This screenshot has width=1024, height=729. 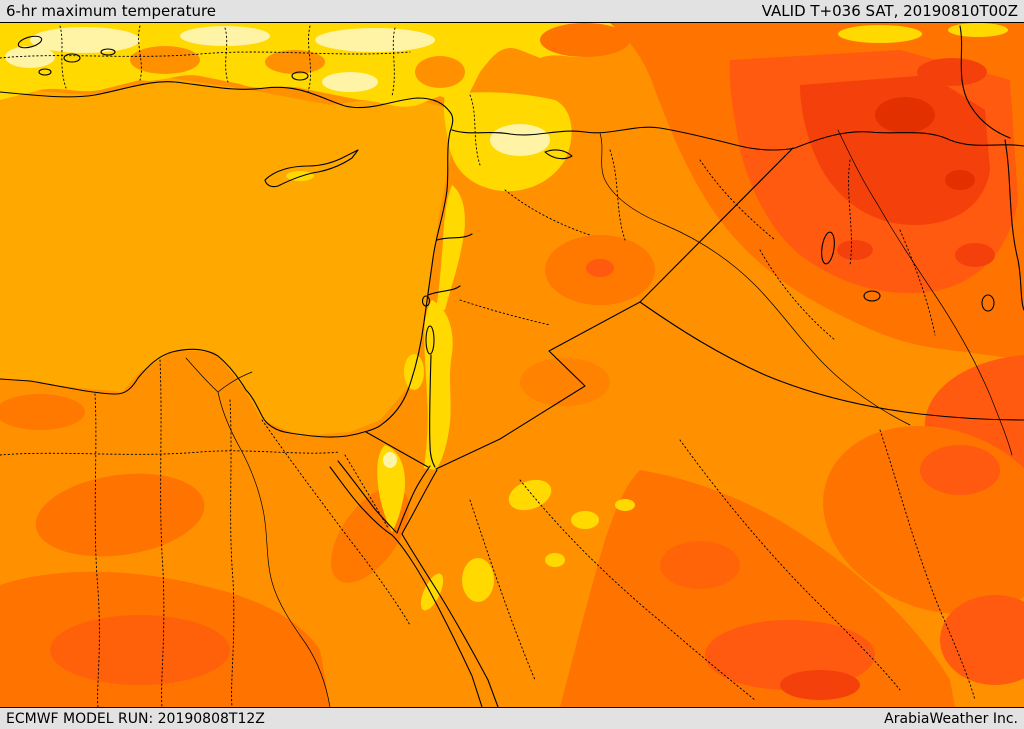 What do you see at coordinates (872, 296) in the screenshot?
I see `lake-razzaza` at bounding box center [872, 296].